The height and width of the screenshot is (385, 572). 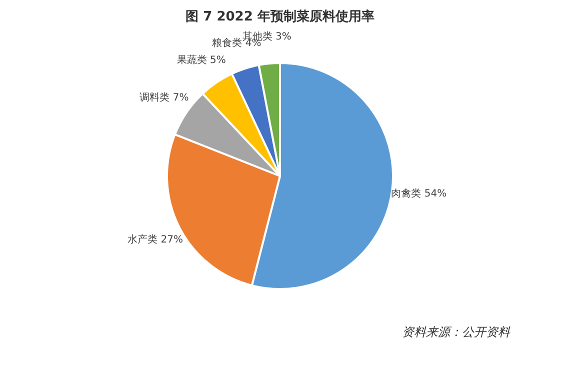 I want to click on slice-label: 调料类 7%, so click(x=164, y=97).